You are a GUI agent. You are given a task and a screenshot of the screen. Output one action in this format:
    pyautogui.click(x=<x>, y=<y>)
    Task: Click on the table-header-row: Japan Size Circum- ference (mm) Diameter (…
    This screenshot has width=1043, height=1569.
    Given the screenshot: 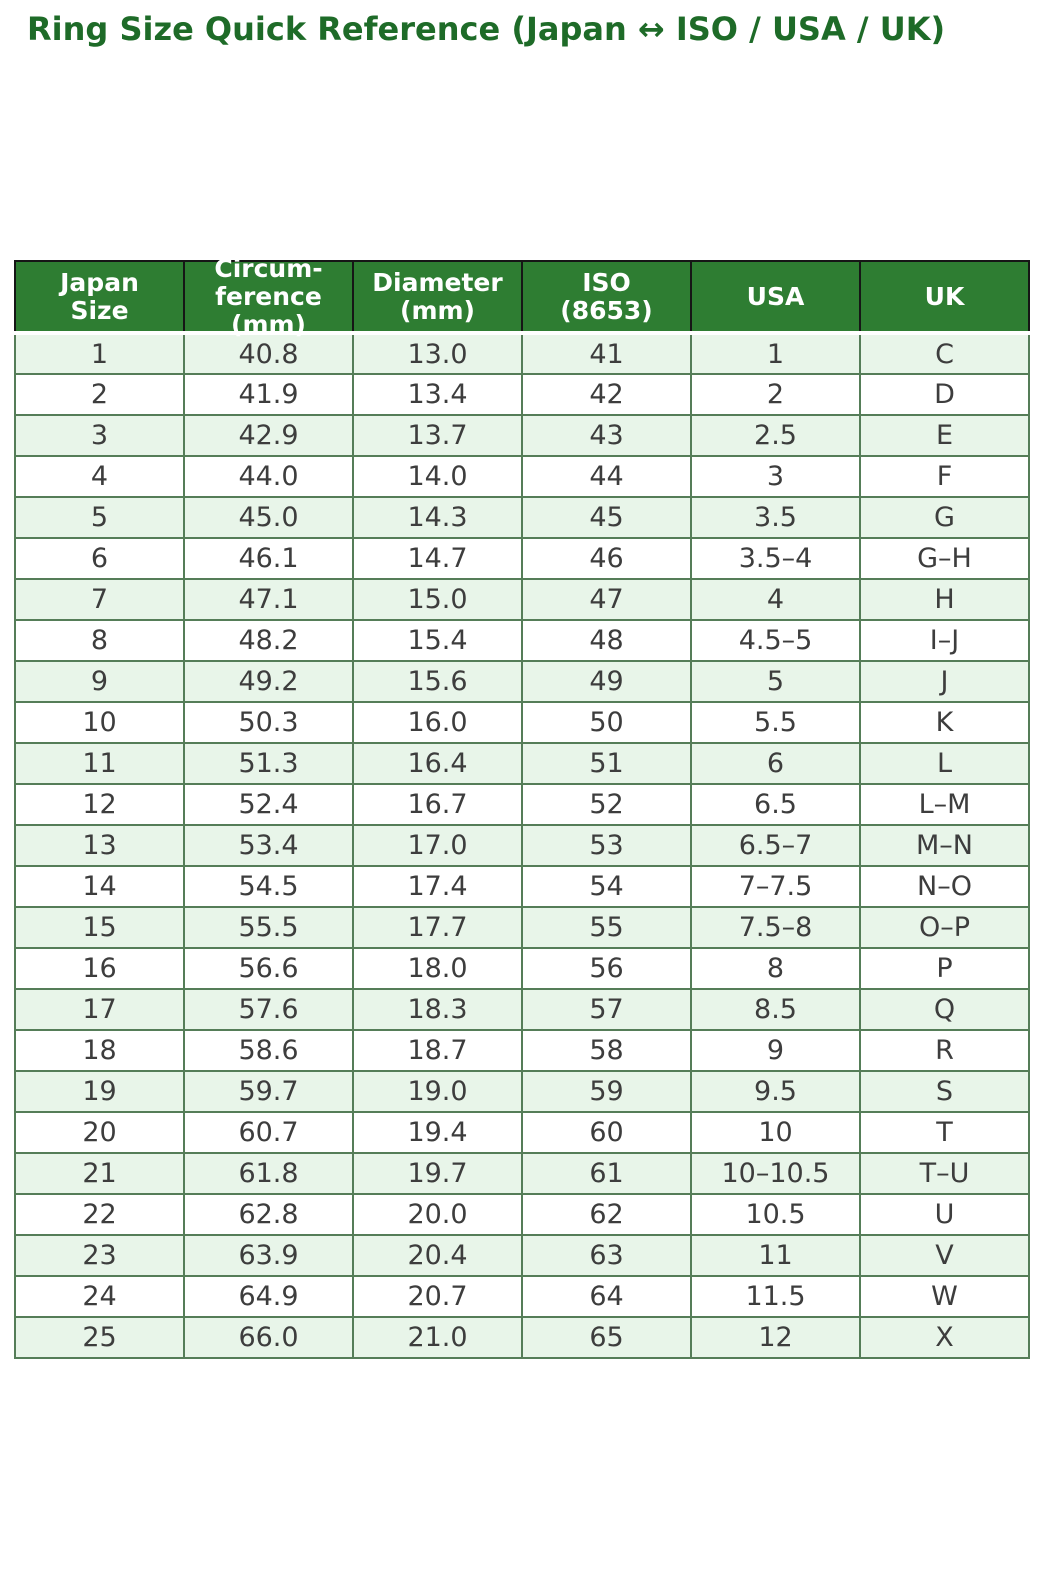 What is the action you would take?
    pyautogui.click(x=522, y=296)
    